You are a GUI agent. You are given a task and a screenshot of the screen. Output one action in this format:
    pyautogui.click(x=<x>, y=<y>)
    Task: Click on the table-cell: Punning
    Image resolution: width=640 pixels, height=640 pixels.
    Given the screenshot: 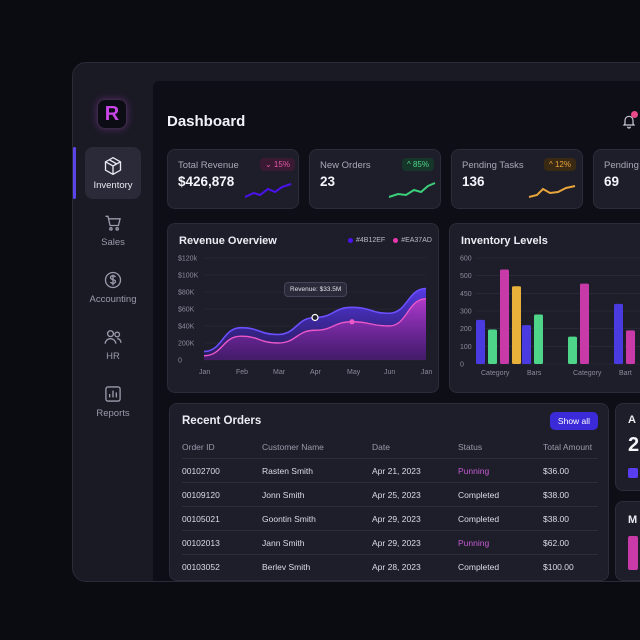 What is the action you would take?
    pyautogui.click(x=474, y=543)
    